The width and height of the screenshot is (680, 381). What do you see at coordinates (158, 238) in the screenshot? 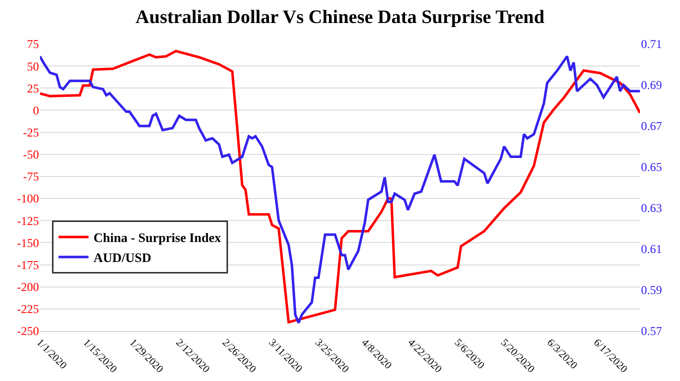
I see `legend-label: China - Surprise Index` at bounding box center [158, 238].